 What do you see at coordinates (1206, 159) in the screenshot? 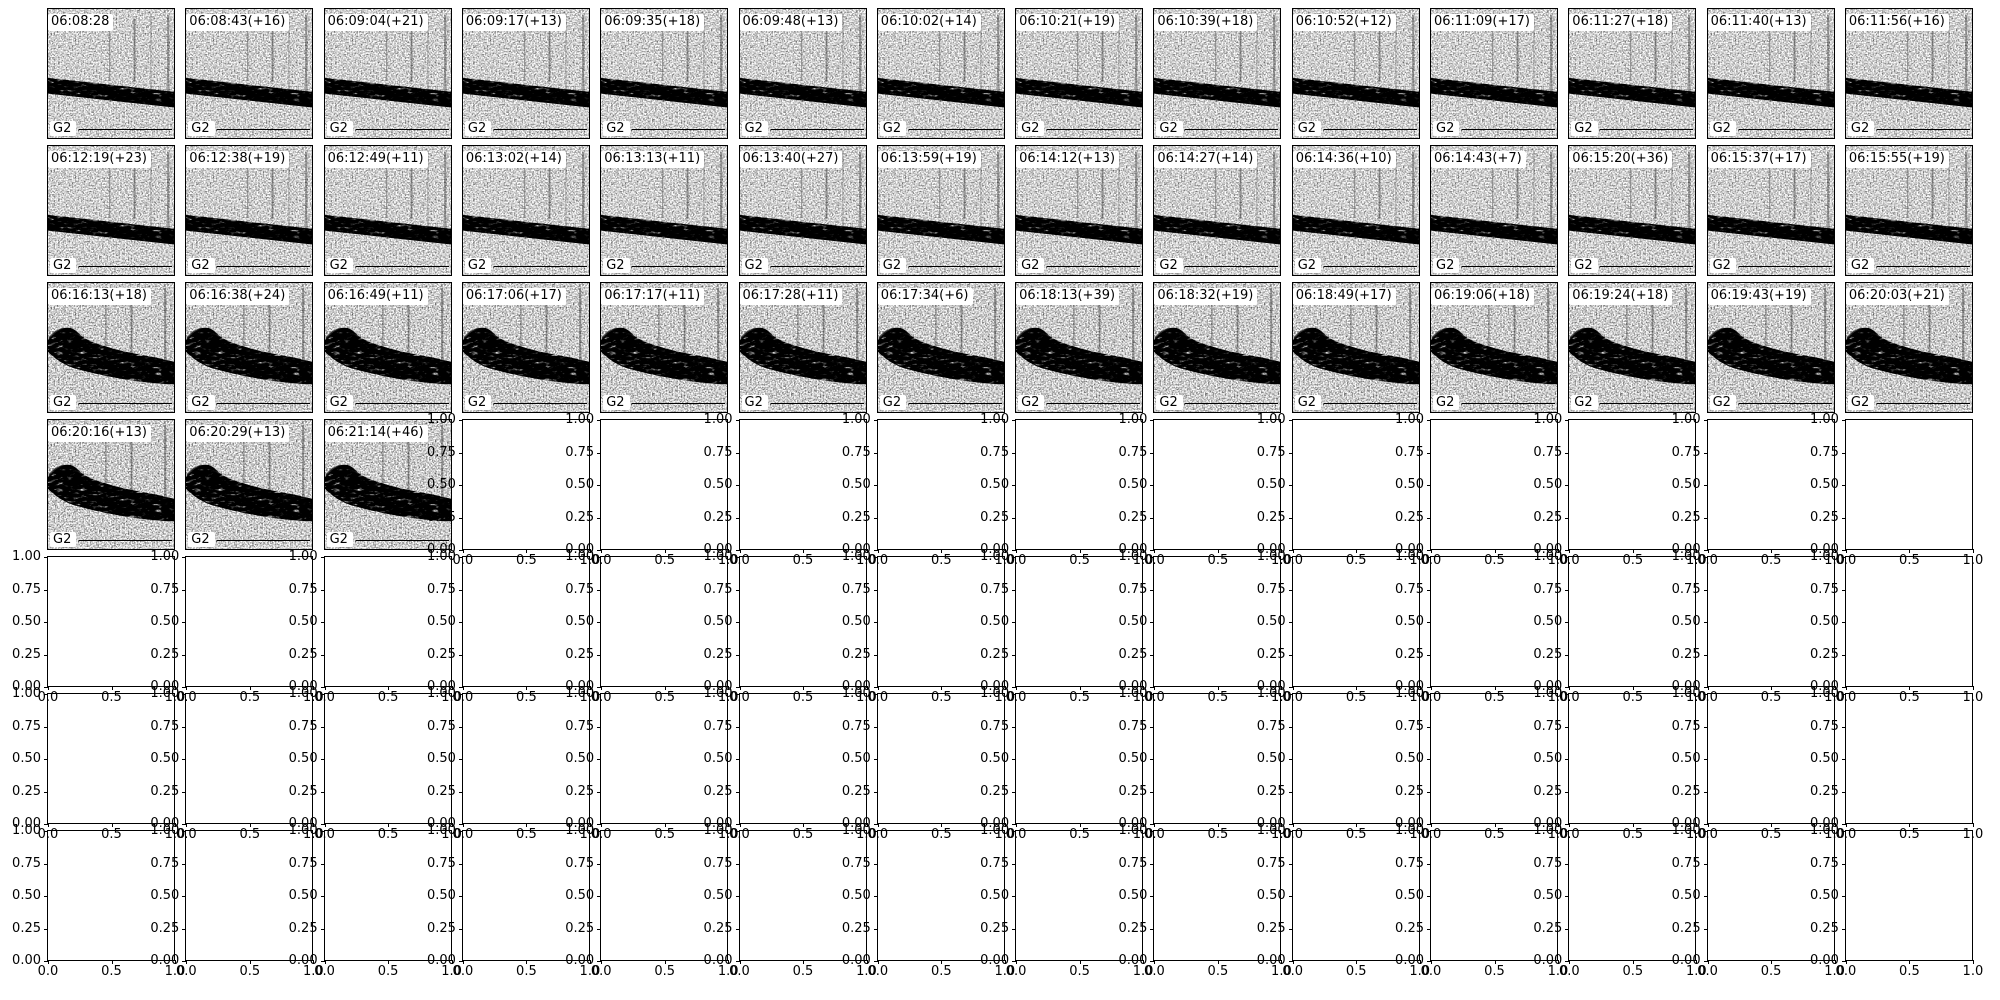
I see `panel-title: 06:14:27(+14)` at bounding box center [1206, 159].